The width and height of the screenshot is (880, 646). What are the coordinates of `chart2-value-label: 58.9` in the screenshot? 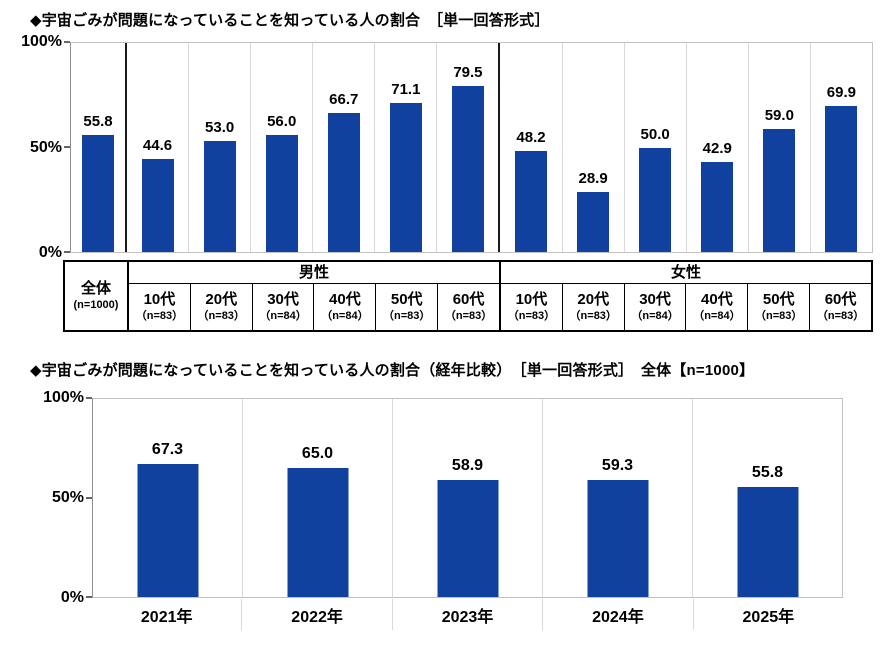 It's located at (467, 466).